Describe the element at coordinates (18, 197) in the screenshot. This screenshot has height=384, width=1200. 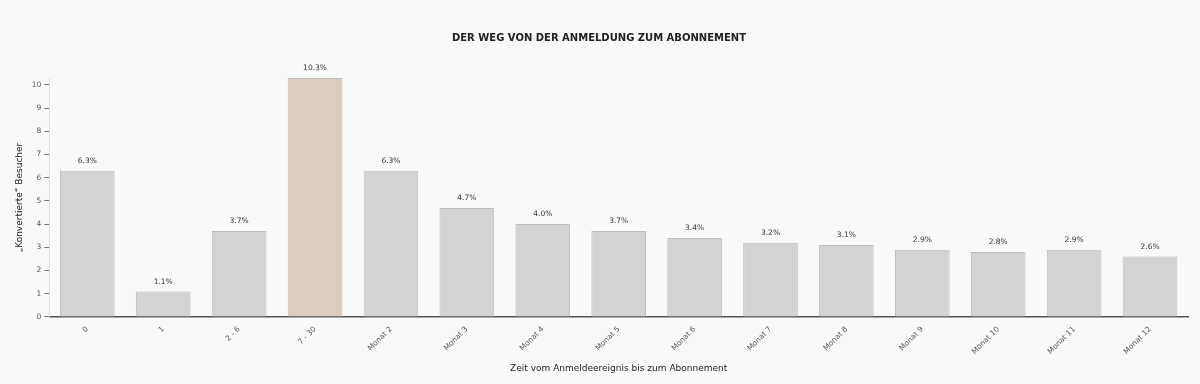
I see `y-axis-title: „Konvertierte“ Besucher` at that location.